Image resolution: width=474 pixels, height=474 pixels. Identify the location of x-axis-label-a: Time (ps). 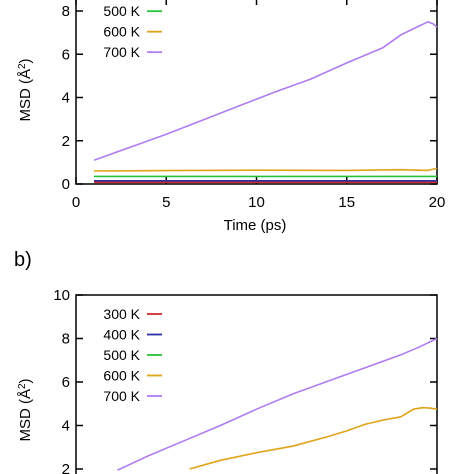
(255, 225).